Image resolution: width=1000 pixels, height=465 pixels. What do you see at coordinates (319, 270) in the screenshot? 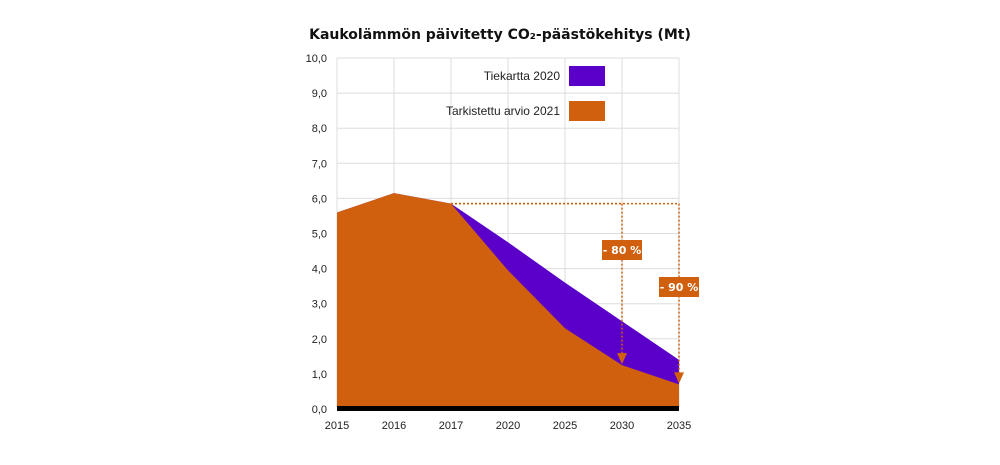
I see `y-tick-label: 4,0` at bounding box center [319, 270].